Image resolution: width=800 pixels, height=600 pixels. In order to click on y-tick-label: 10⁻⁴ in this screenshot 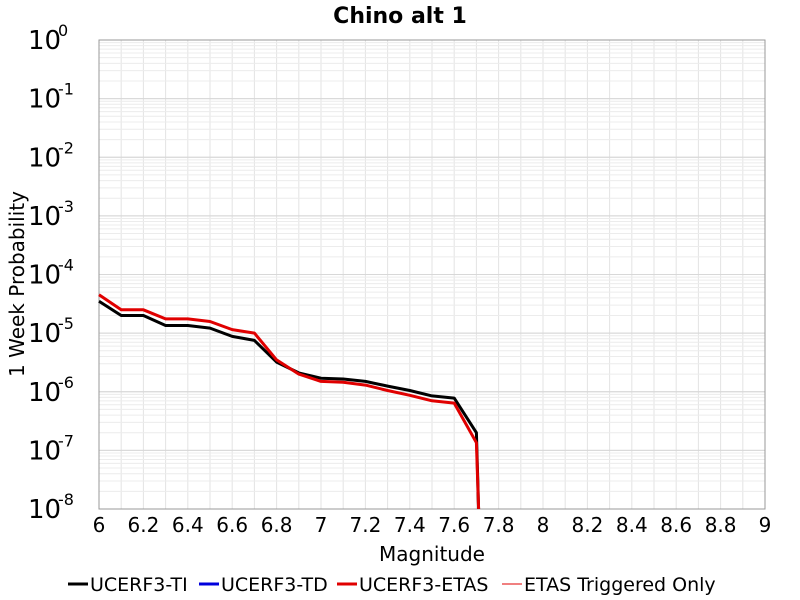, I will do `click(51, 273)`.